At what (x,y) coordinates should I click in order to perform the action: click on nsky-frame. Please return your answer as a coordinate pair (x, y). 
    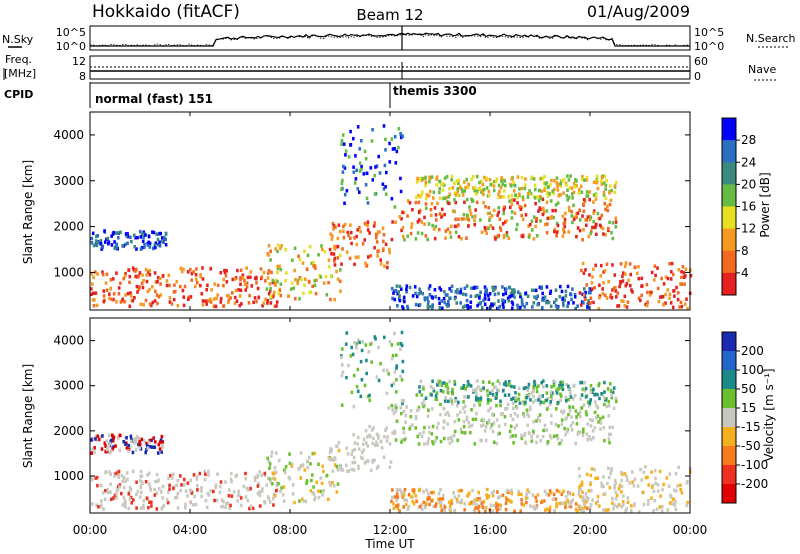
    Looking at the image, I should click on (390, 38).